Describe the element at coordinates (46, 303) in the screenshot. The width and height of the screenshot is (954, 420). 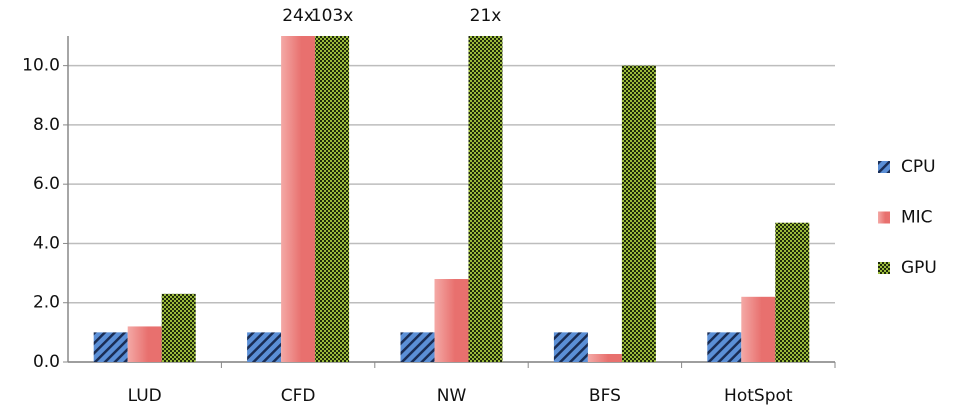
I see `y-tick-label: 2.0` at that location.